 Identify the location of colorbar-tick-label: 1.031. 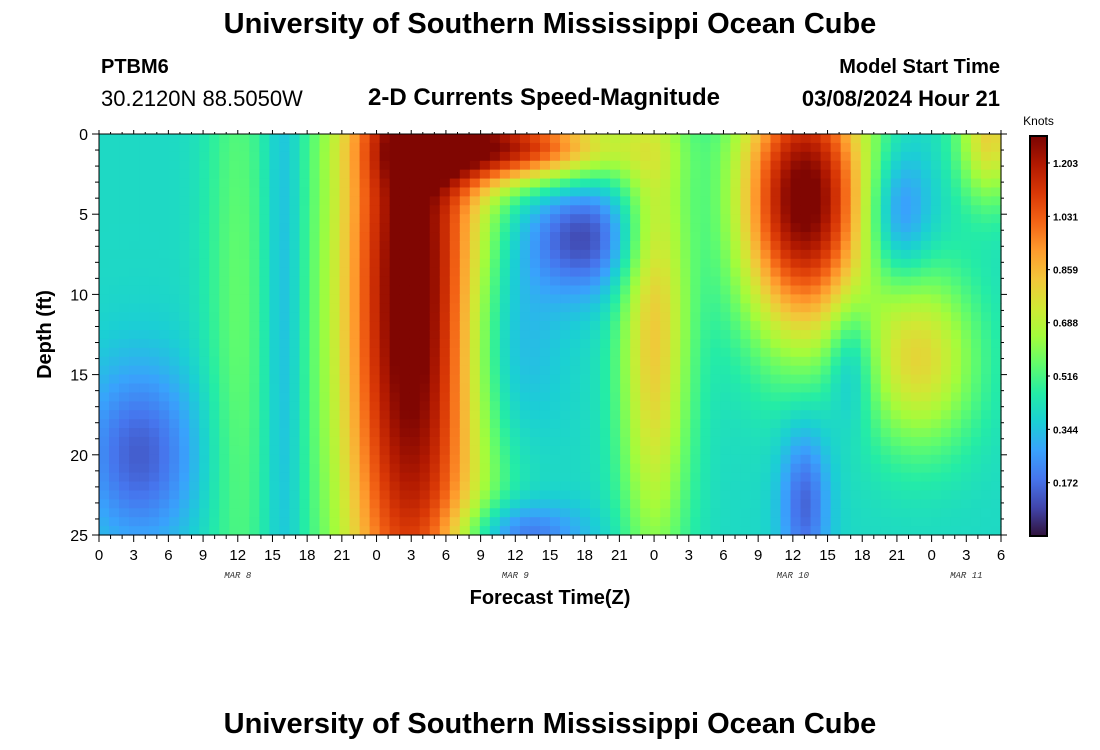
(1065, 217).